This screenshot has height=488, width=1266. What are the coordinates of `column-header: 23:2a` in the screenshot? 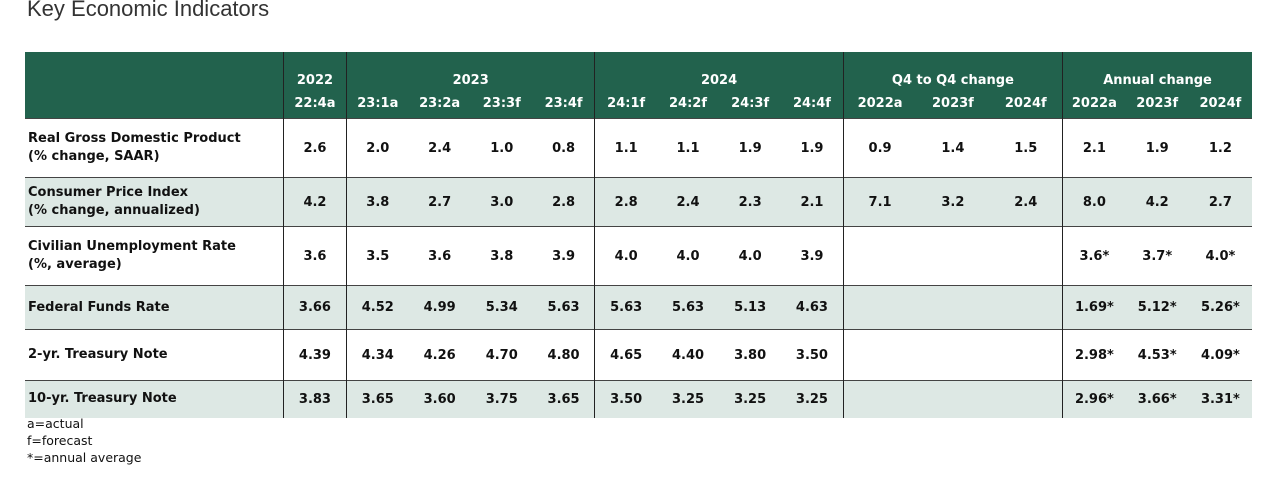 It's located at (439, 103).